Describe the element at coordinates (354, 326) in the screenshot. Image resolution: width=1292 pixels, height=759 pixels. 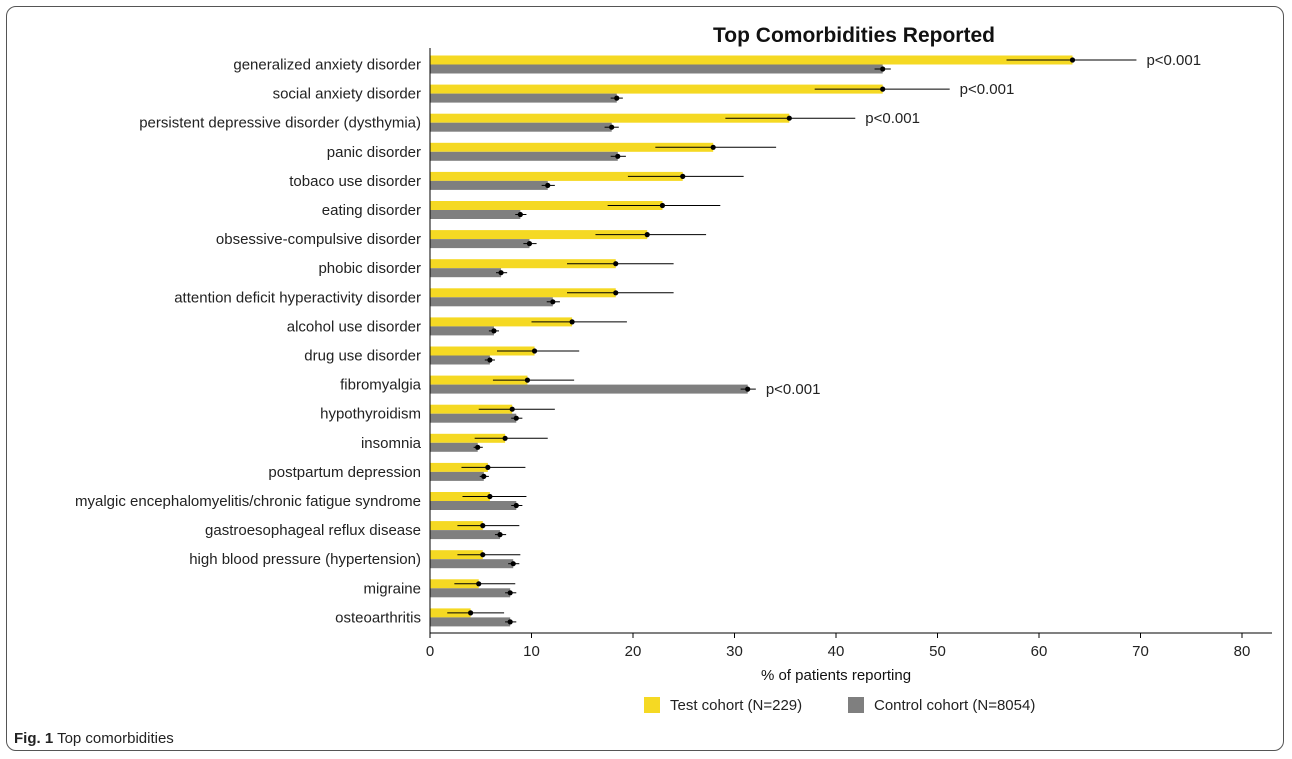
I see `category-label: alcohol use disorder` at that location.